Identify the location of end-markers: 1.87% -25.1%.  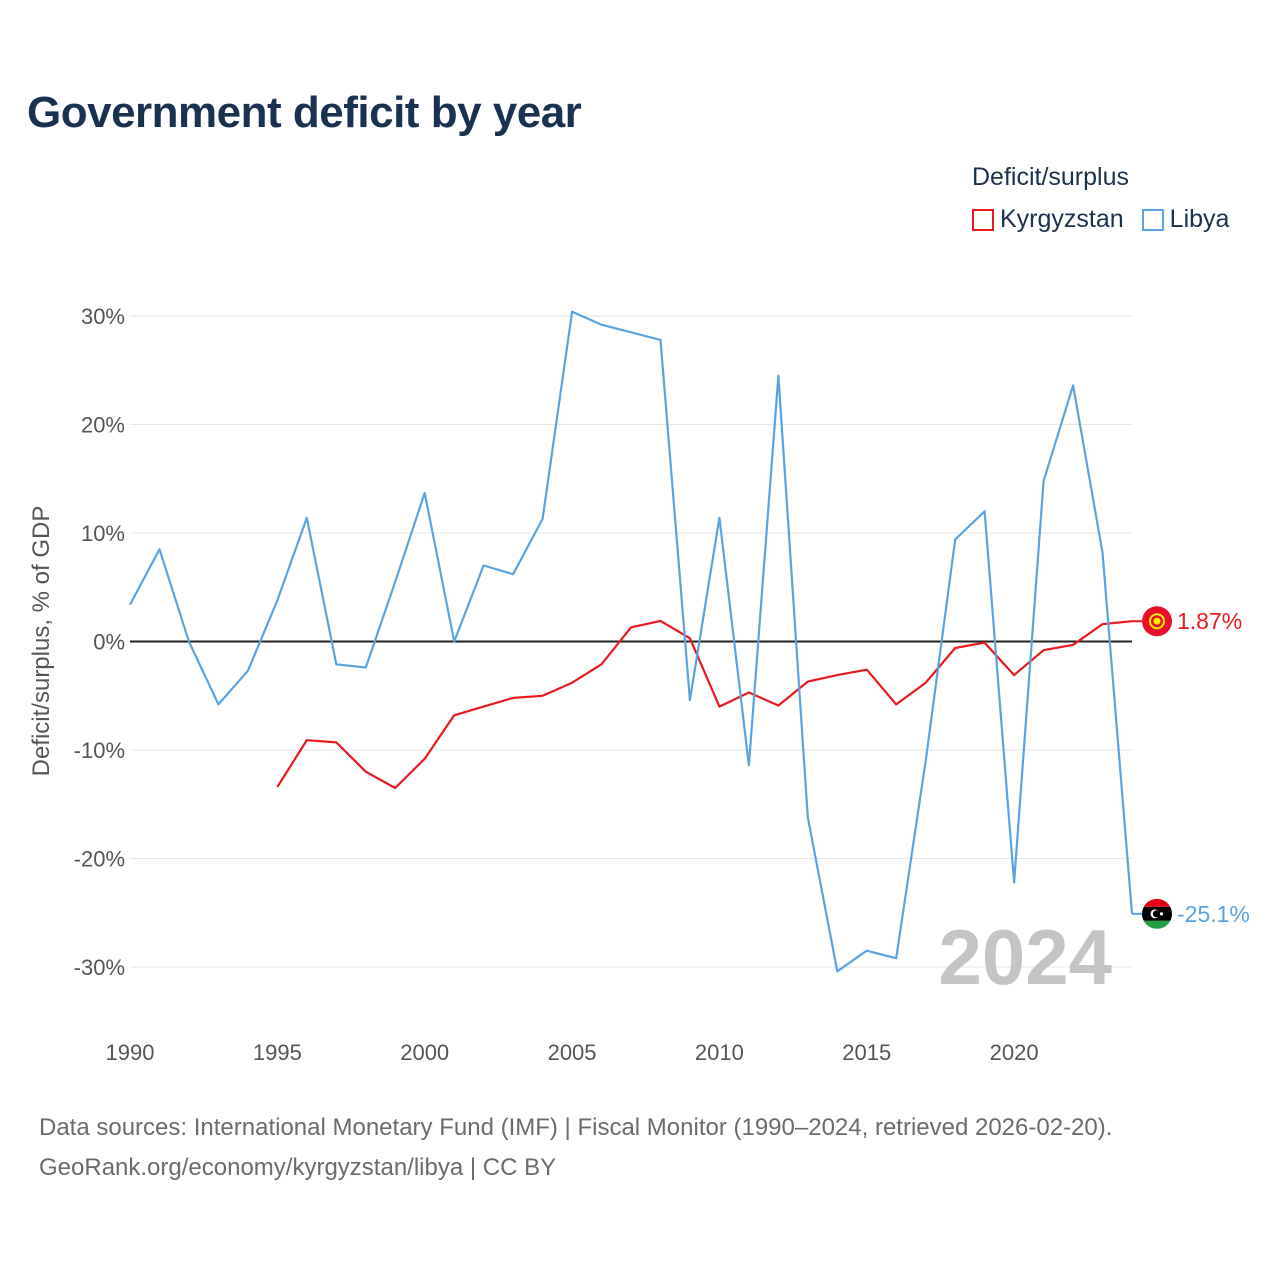
(1191, 767).